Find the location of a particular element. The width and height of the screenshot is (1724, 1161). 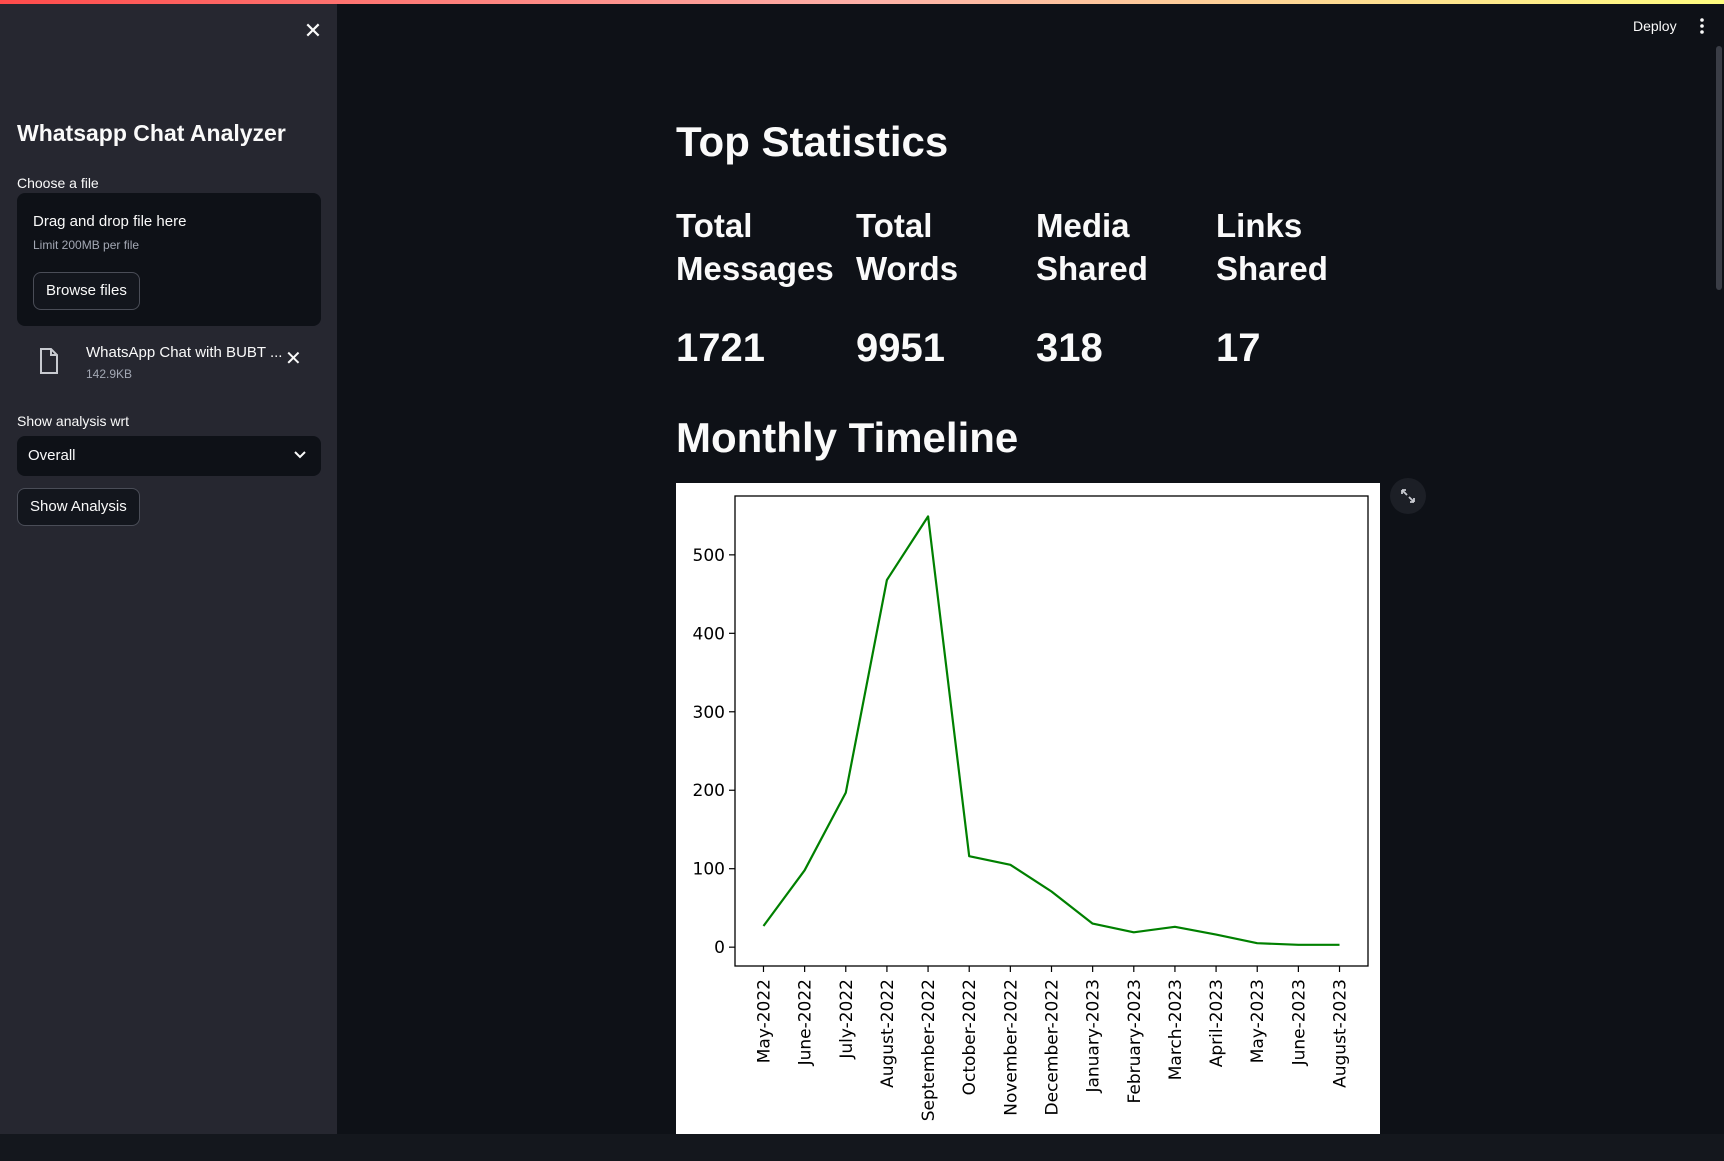

x-tick-label: February-2023 is located at coordinates (1135, 1041).